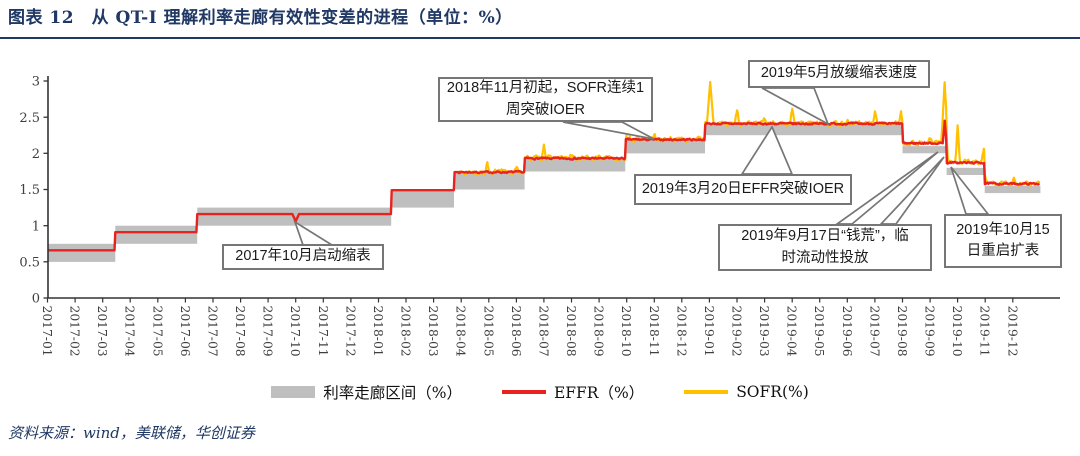 The width and height of the screenshot is (1080, 456). Describe the element at coordinates (874, 331) in the screenshot. I see `svg-text: 2019-07` at that location.